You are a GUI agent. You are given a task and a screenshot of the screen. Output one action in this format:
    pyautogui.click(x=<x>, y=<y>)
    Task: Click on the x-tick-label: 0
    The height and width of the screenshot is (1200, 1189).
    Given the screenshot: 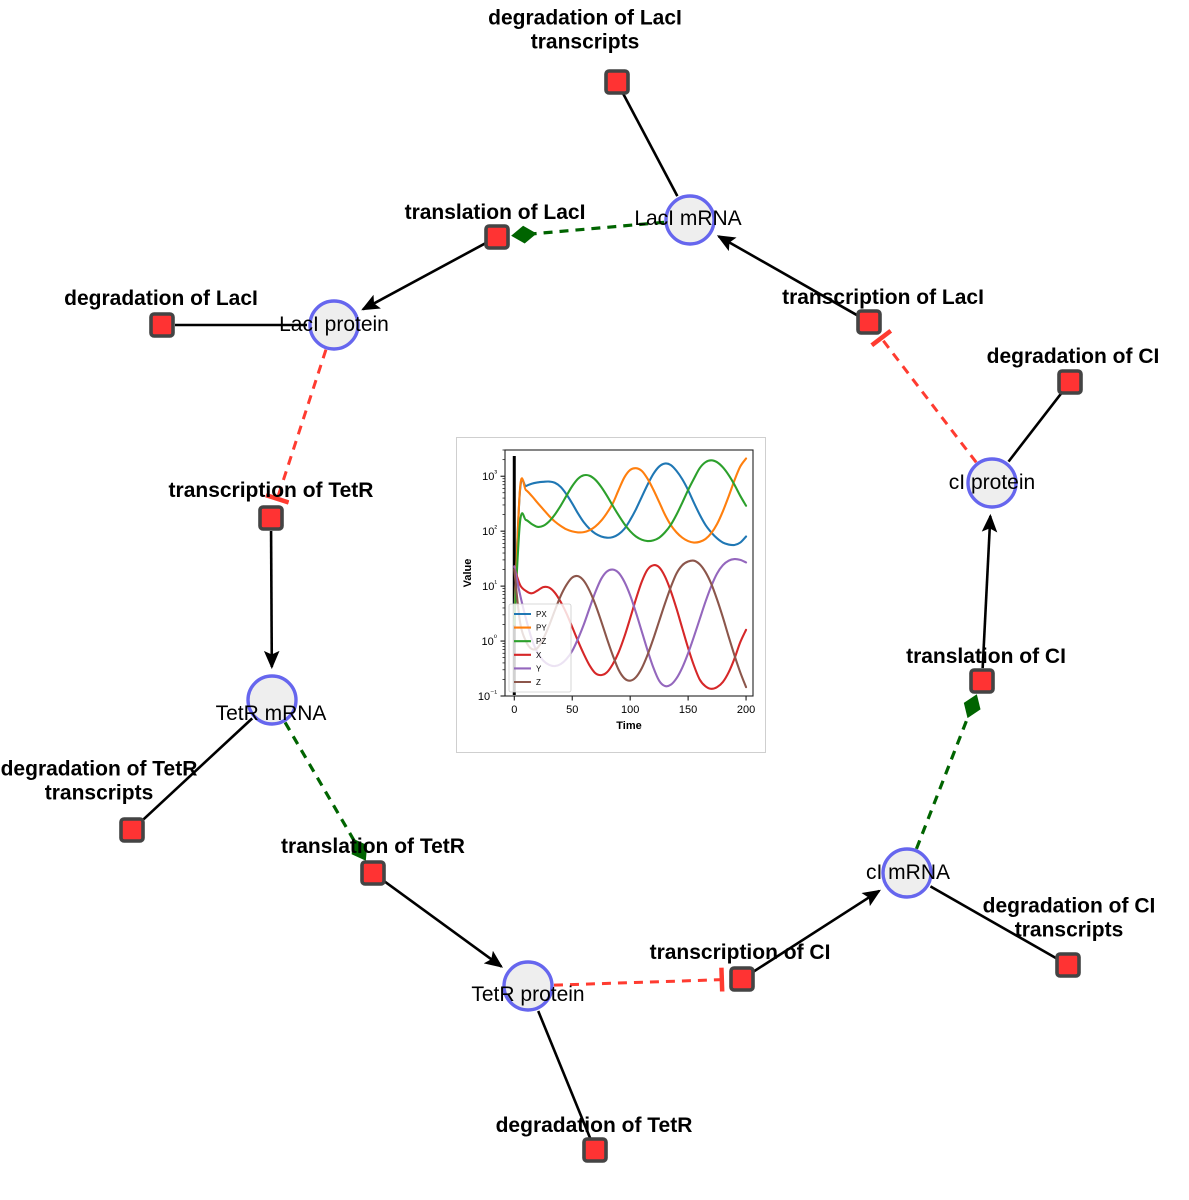 What is the action you would take?
    pyautogui.click(x=514, y=710)
    